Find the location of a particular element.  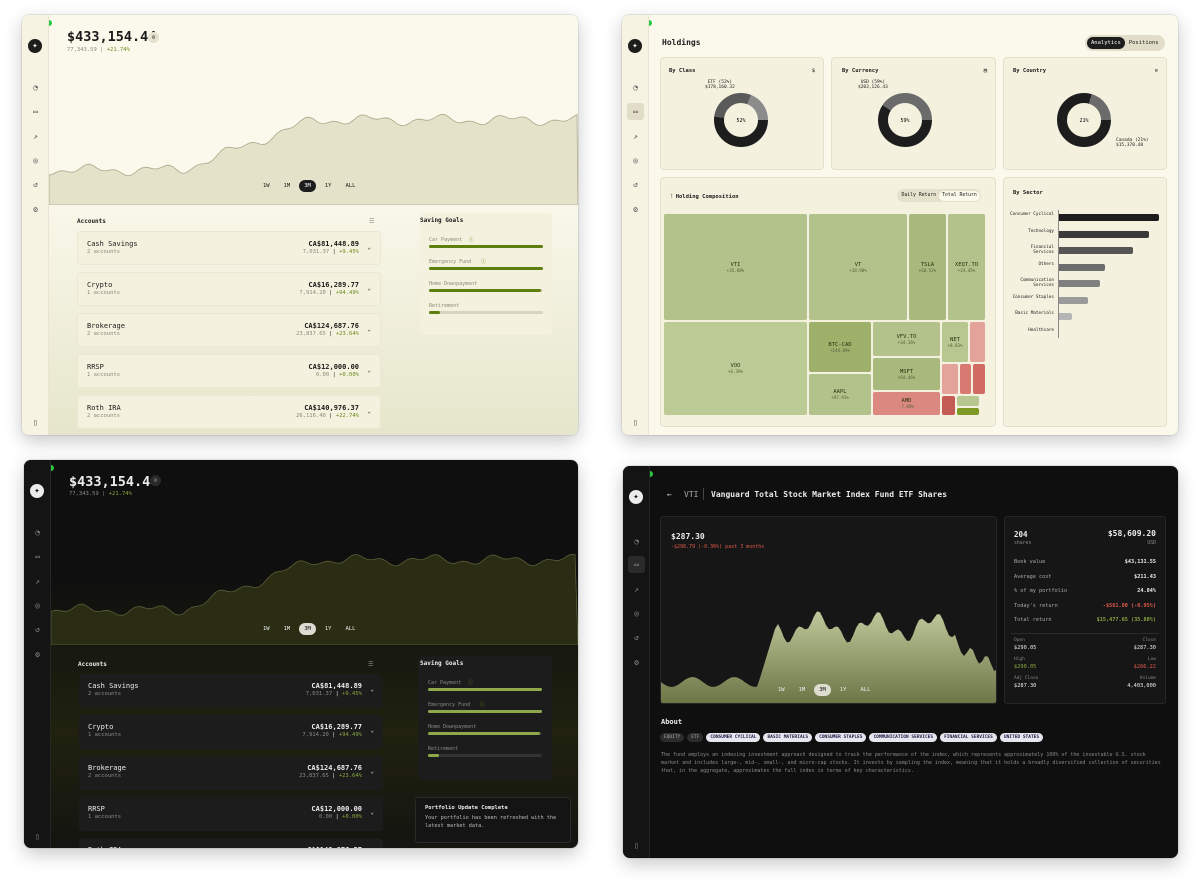

tile-net: NET +8.83% is located at coordinates (955, 342).